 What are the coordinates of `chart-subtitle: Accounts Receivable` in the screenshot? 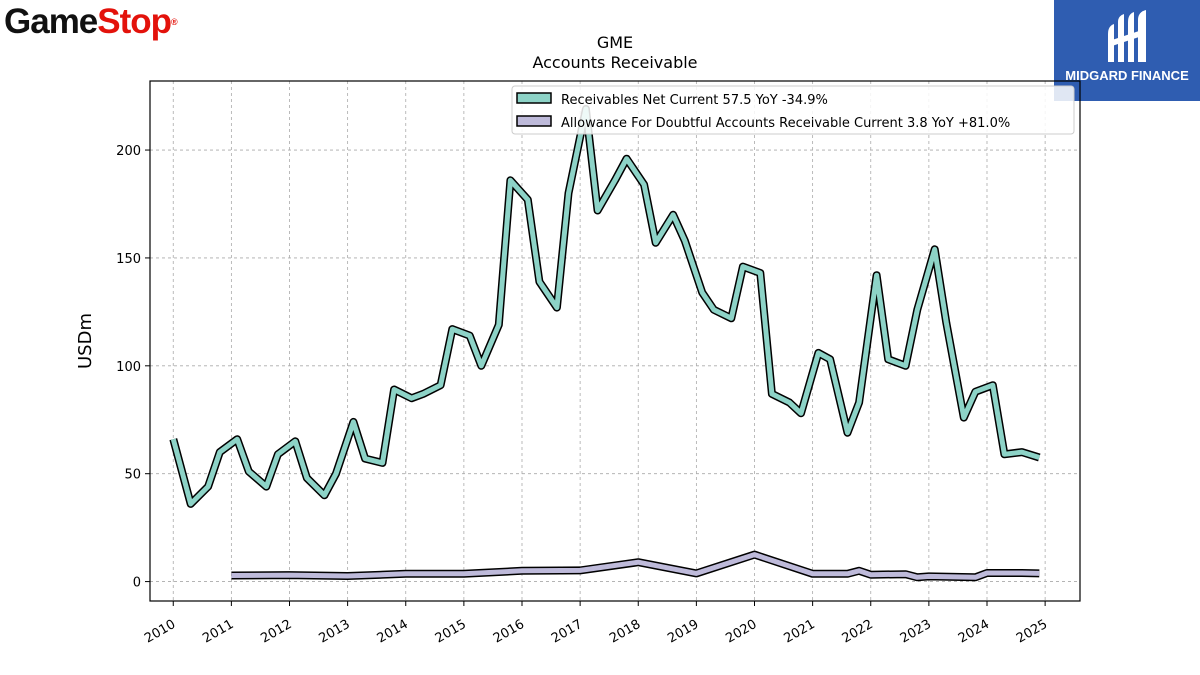 It's located at (614, 62).